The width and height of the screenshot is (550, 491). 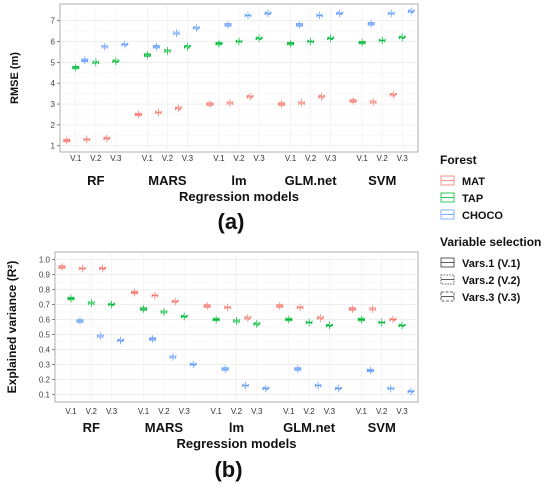 I want to click on y-tick-label: 0.9, so click(x=45, y=275).